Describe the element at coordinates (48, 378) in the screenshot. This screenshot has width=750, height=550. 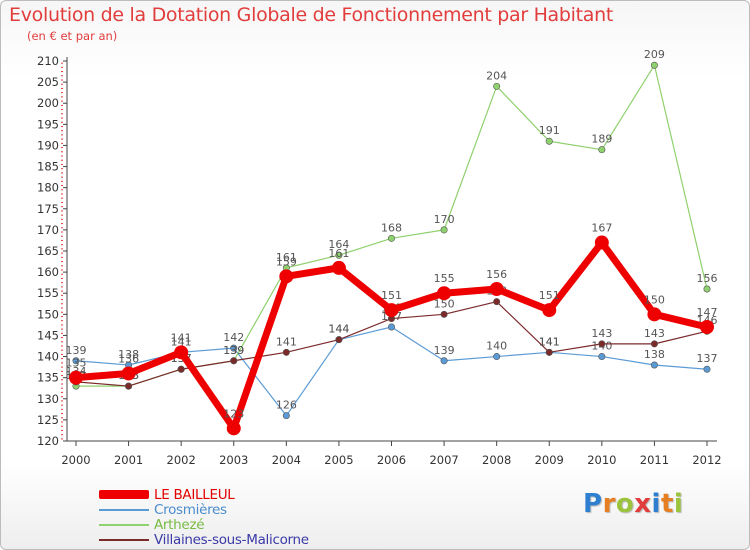
I see `y-tick-label: 135` at that location.